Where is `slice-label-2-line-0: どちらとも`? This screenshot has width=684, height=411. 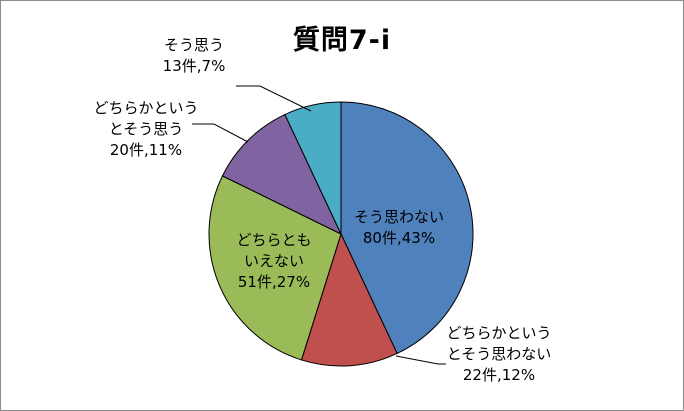
slice-label-2-line-0: どちらとも is located at coordinates (273, 240).